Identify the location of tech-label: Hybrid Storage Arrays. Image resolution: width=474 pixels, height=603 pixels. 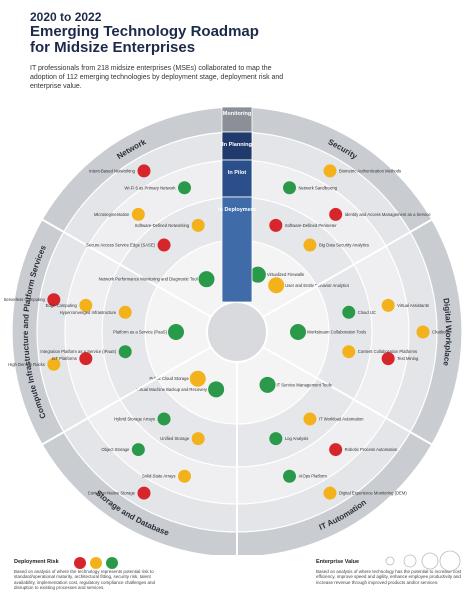
(134, 418).